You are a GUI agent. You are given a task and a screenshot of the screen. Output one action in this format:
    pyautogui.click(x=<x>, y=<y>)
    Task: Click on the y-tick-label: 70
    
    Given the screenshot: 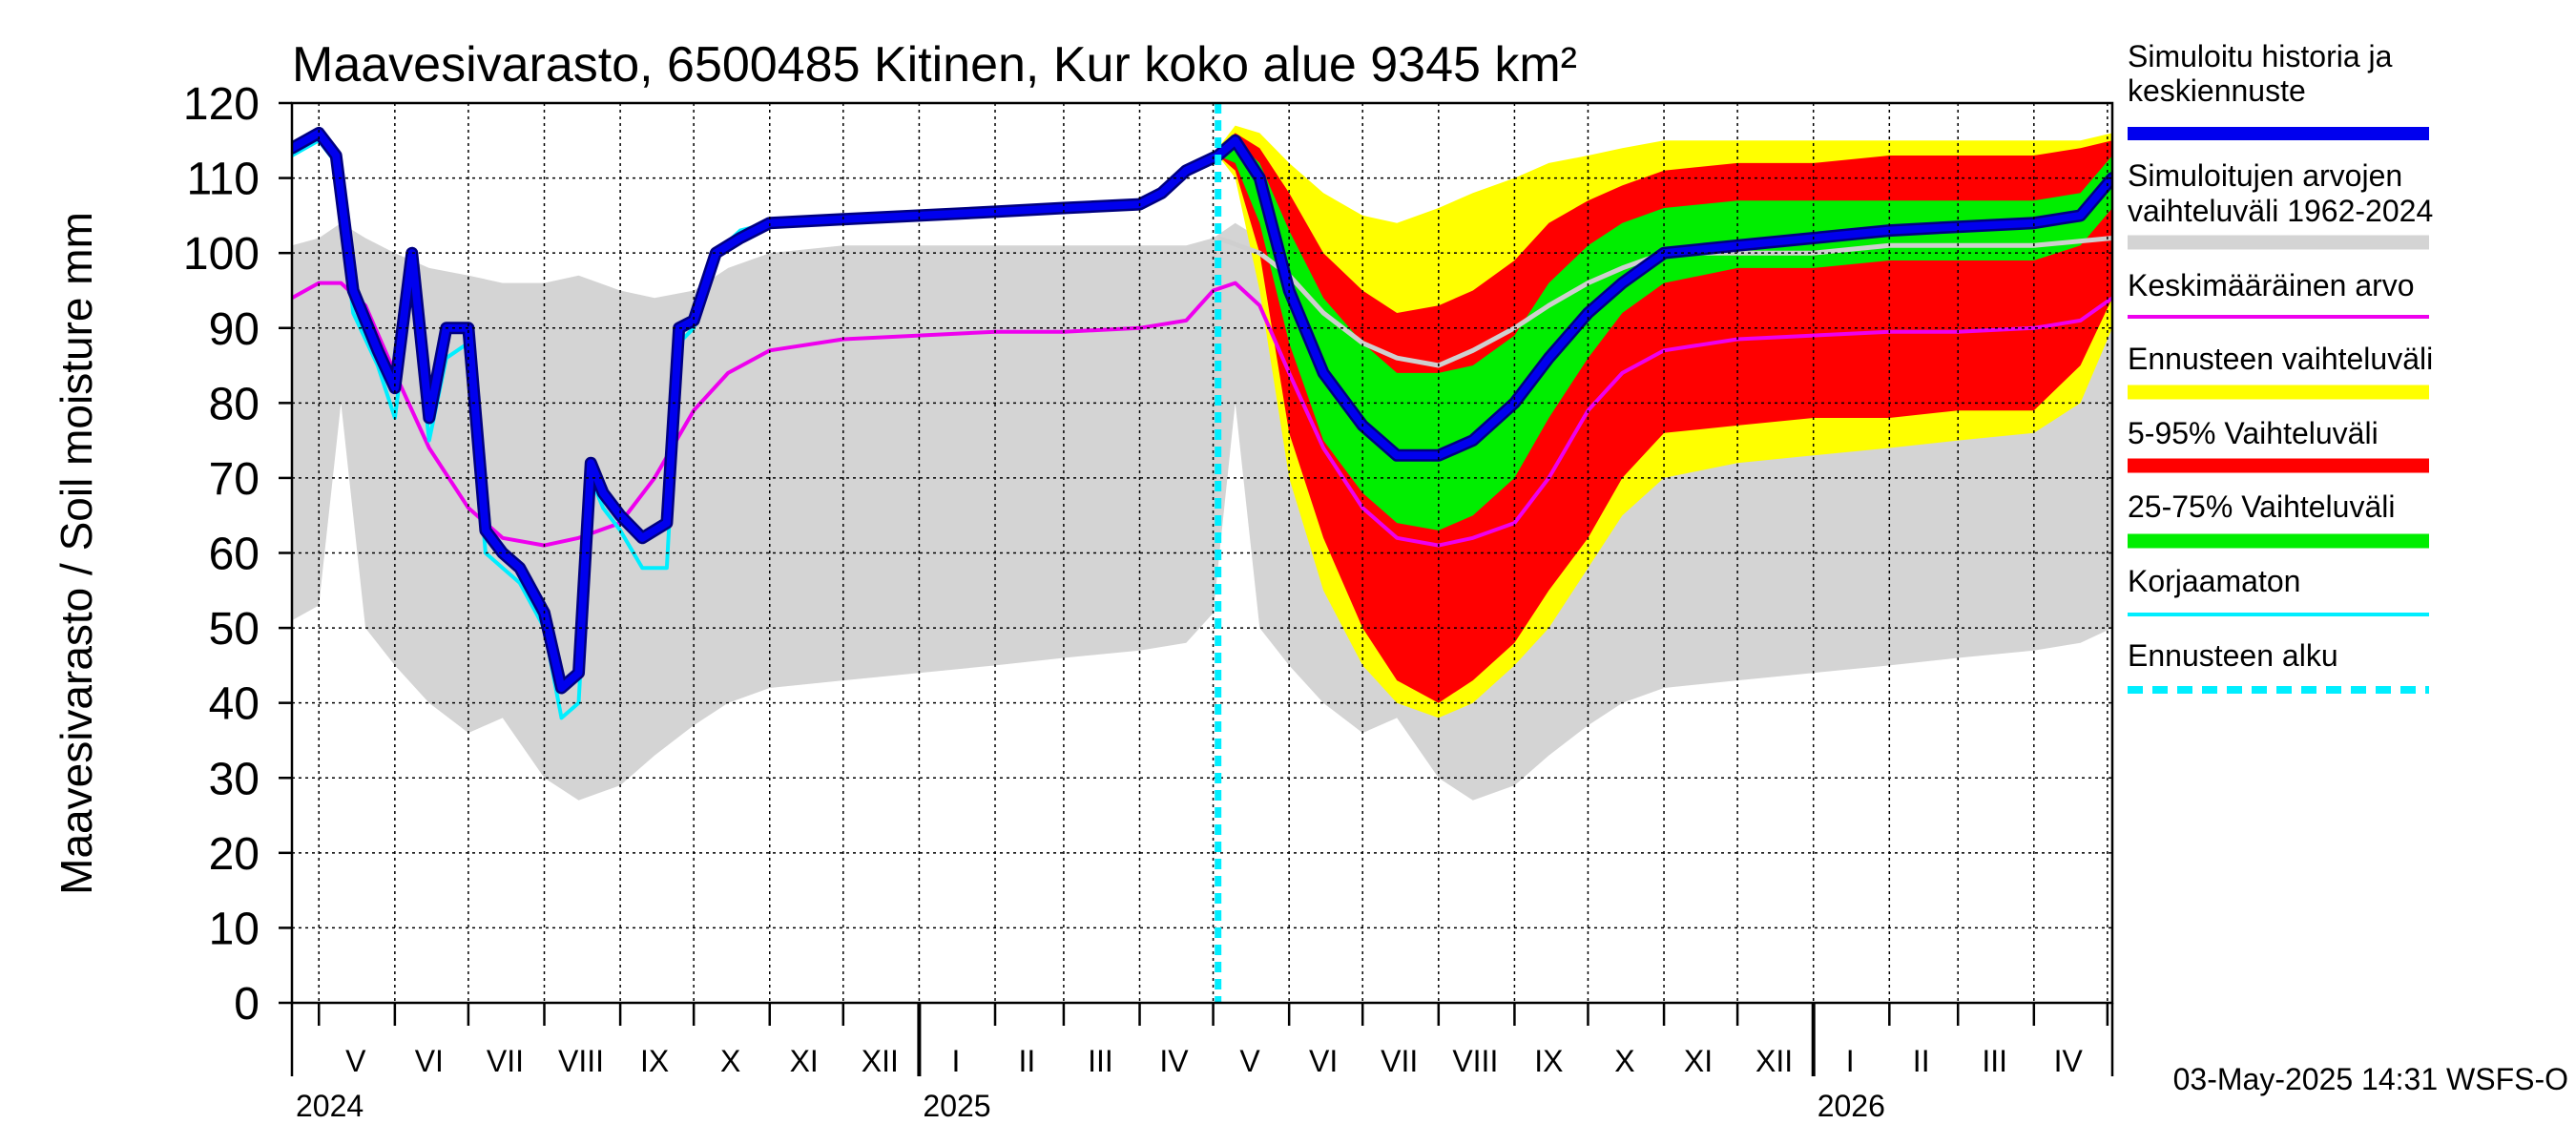 What is the action you would take?
    pyautogui.click(x=234, y=480)
    